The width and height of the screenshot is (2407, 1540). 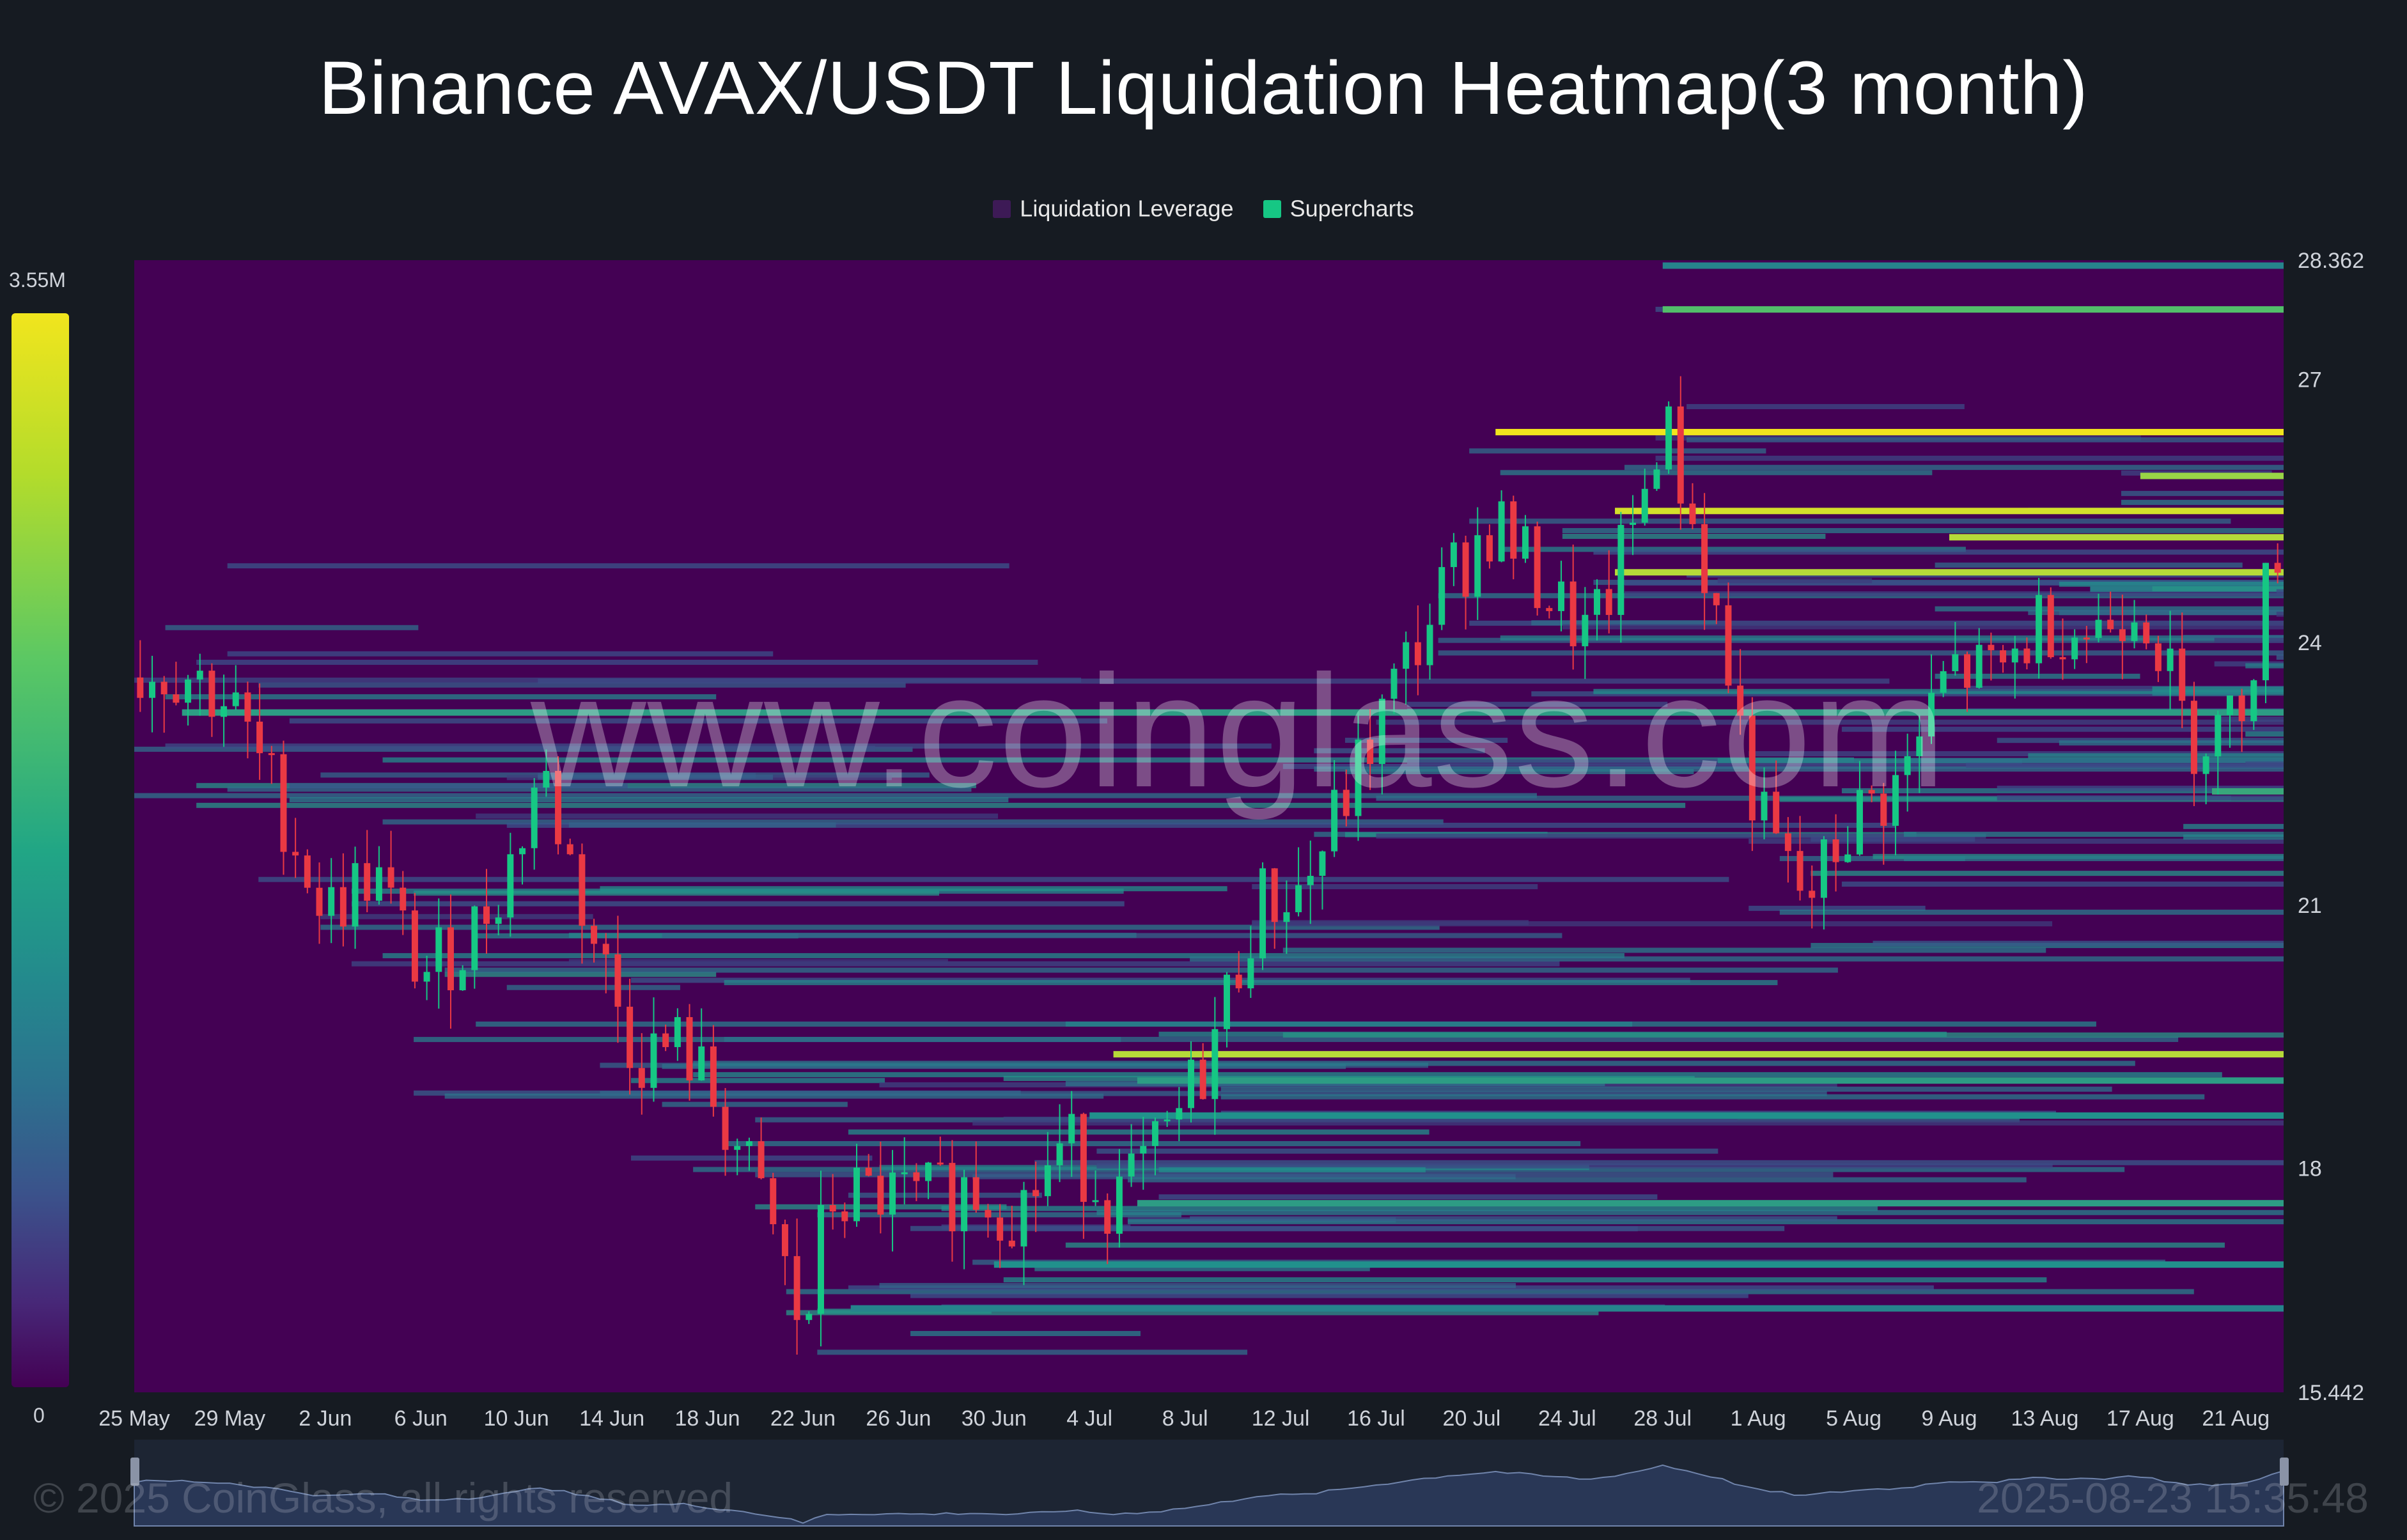 I want to click on x-tick-label: 10 Jun, so click(x=516, y=1418).